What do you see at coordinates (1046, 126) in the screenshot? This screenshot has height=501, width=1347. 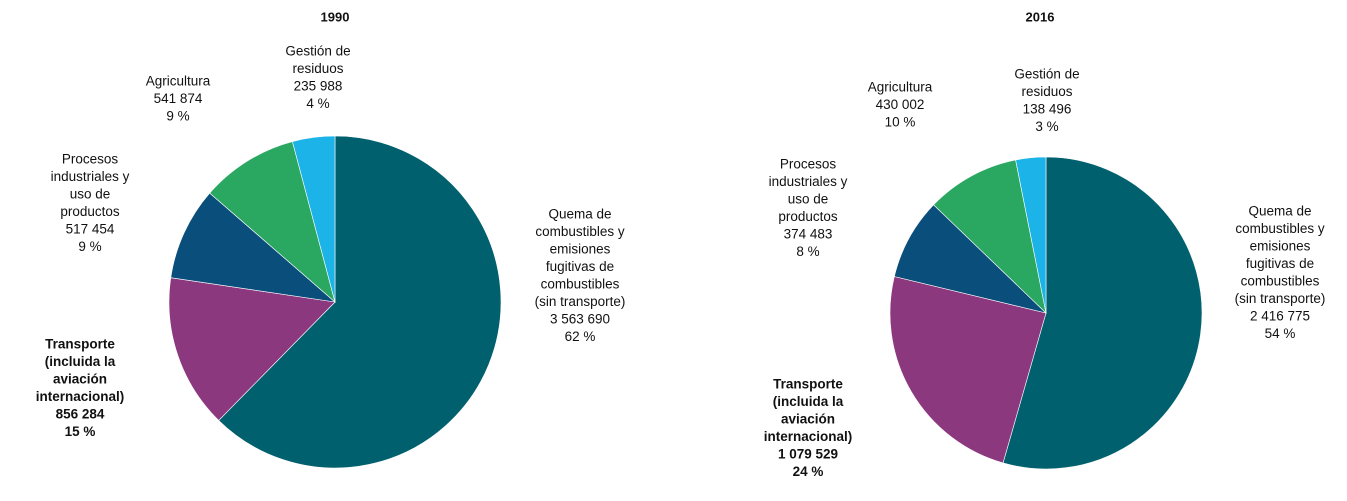 I see `label-line: 3 %` at bounding box center [1046, 126].